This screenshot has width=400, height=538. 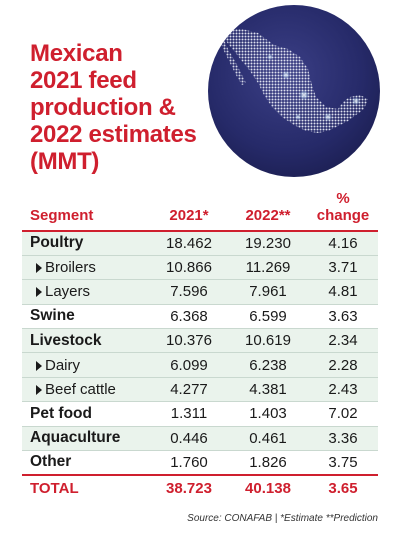 What do you see at coordinates (268, 341) in the screenshot?
I see `value-2022-cell: 10.619` at bounding box center [268, 341].